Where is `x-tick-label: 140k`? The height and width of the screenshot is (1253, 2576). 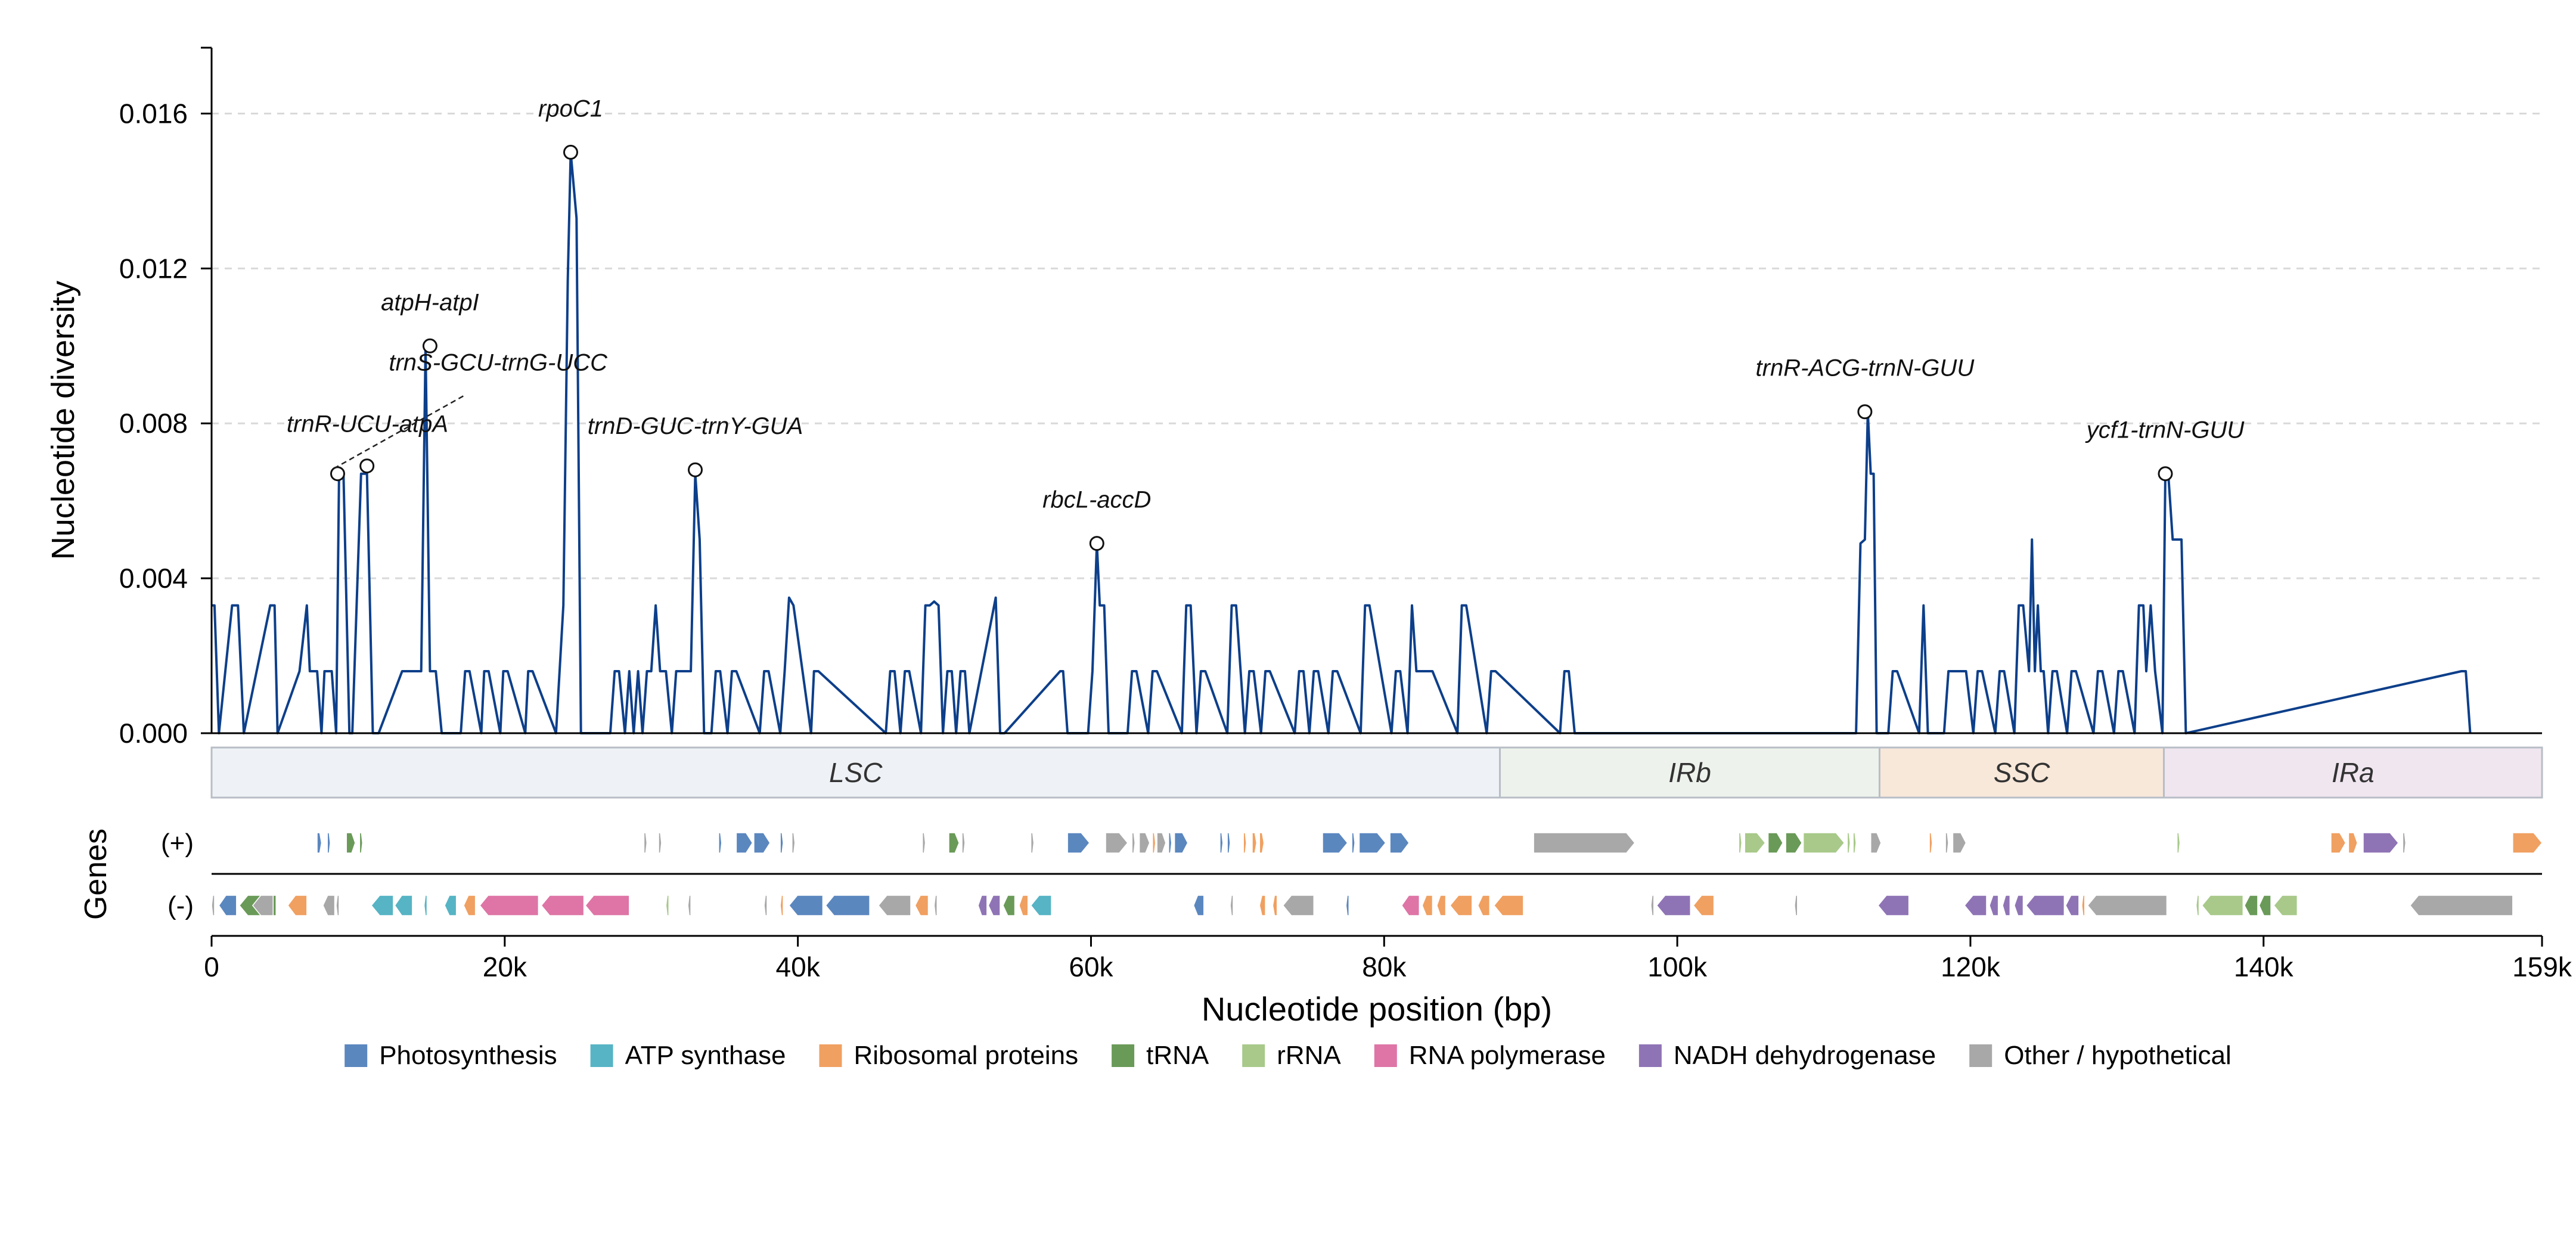
x-tick-label: 140k is located at coordinates (2264, 966).